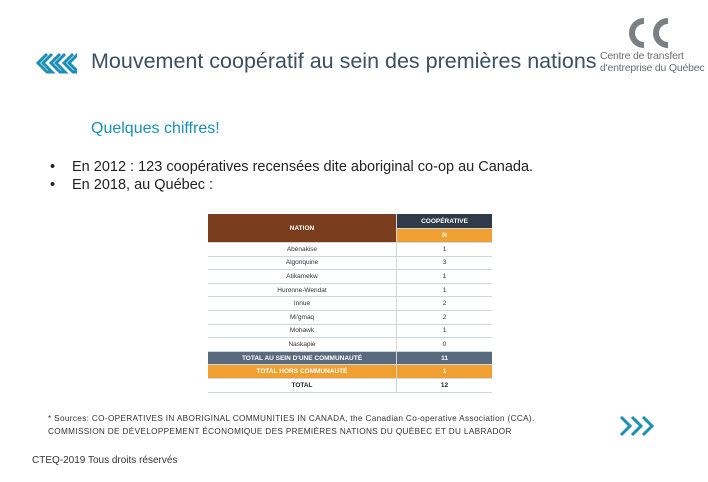  Describe the element at coordinates (444, 344) in the screenshot. I see `count-cell: 0` at that location.